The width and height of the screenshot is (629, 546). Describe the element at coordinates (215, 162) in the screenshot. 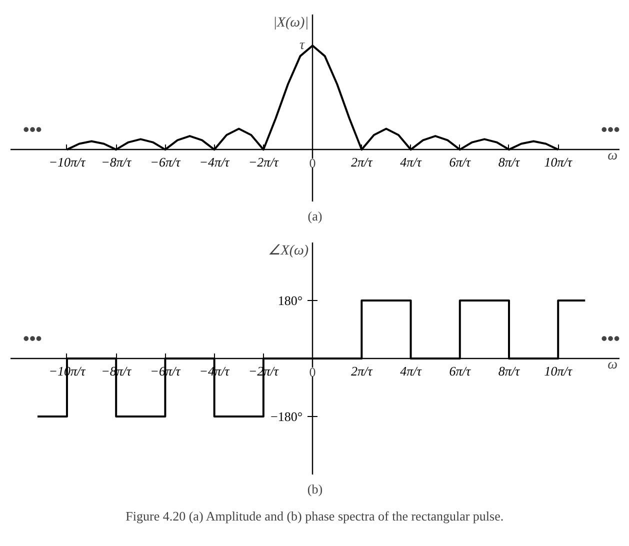

I see `x-tick-label: −4π/τ` at that location.